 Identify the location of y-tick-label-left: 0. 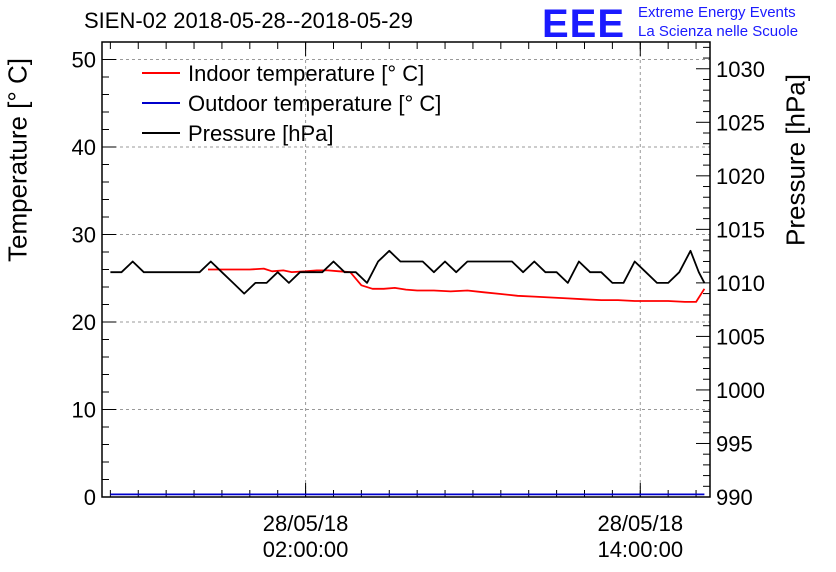
(90, 497).